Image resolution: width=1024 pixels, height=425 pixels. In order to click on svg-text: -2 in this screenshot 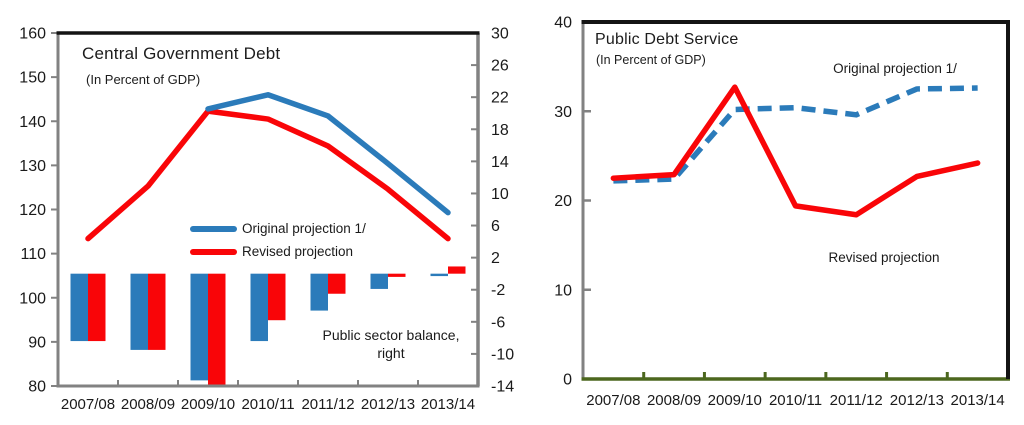, I will do `click(498, 290)`.